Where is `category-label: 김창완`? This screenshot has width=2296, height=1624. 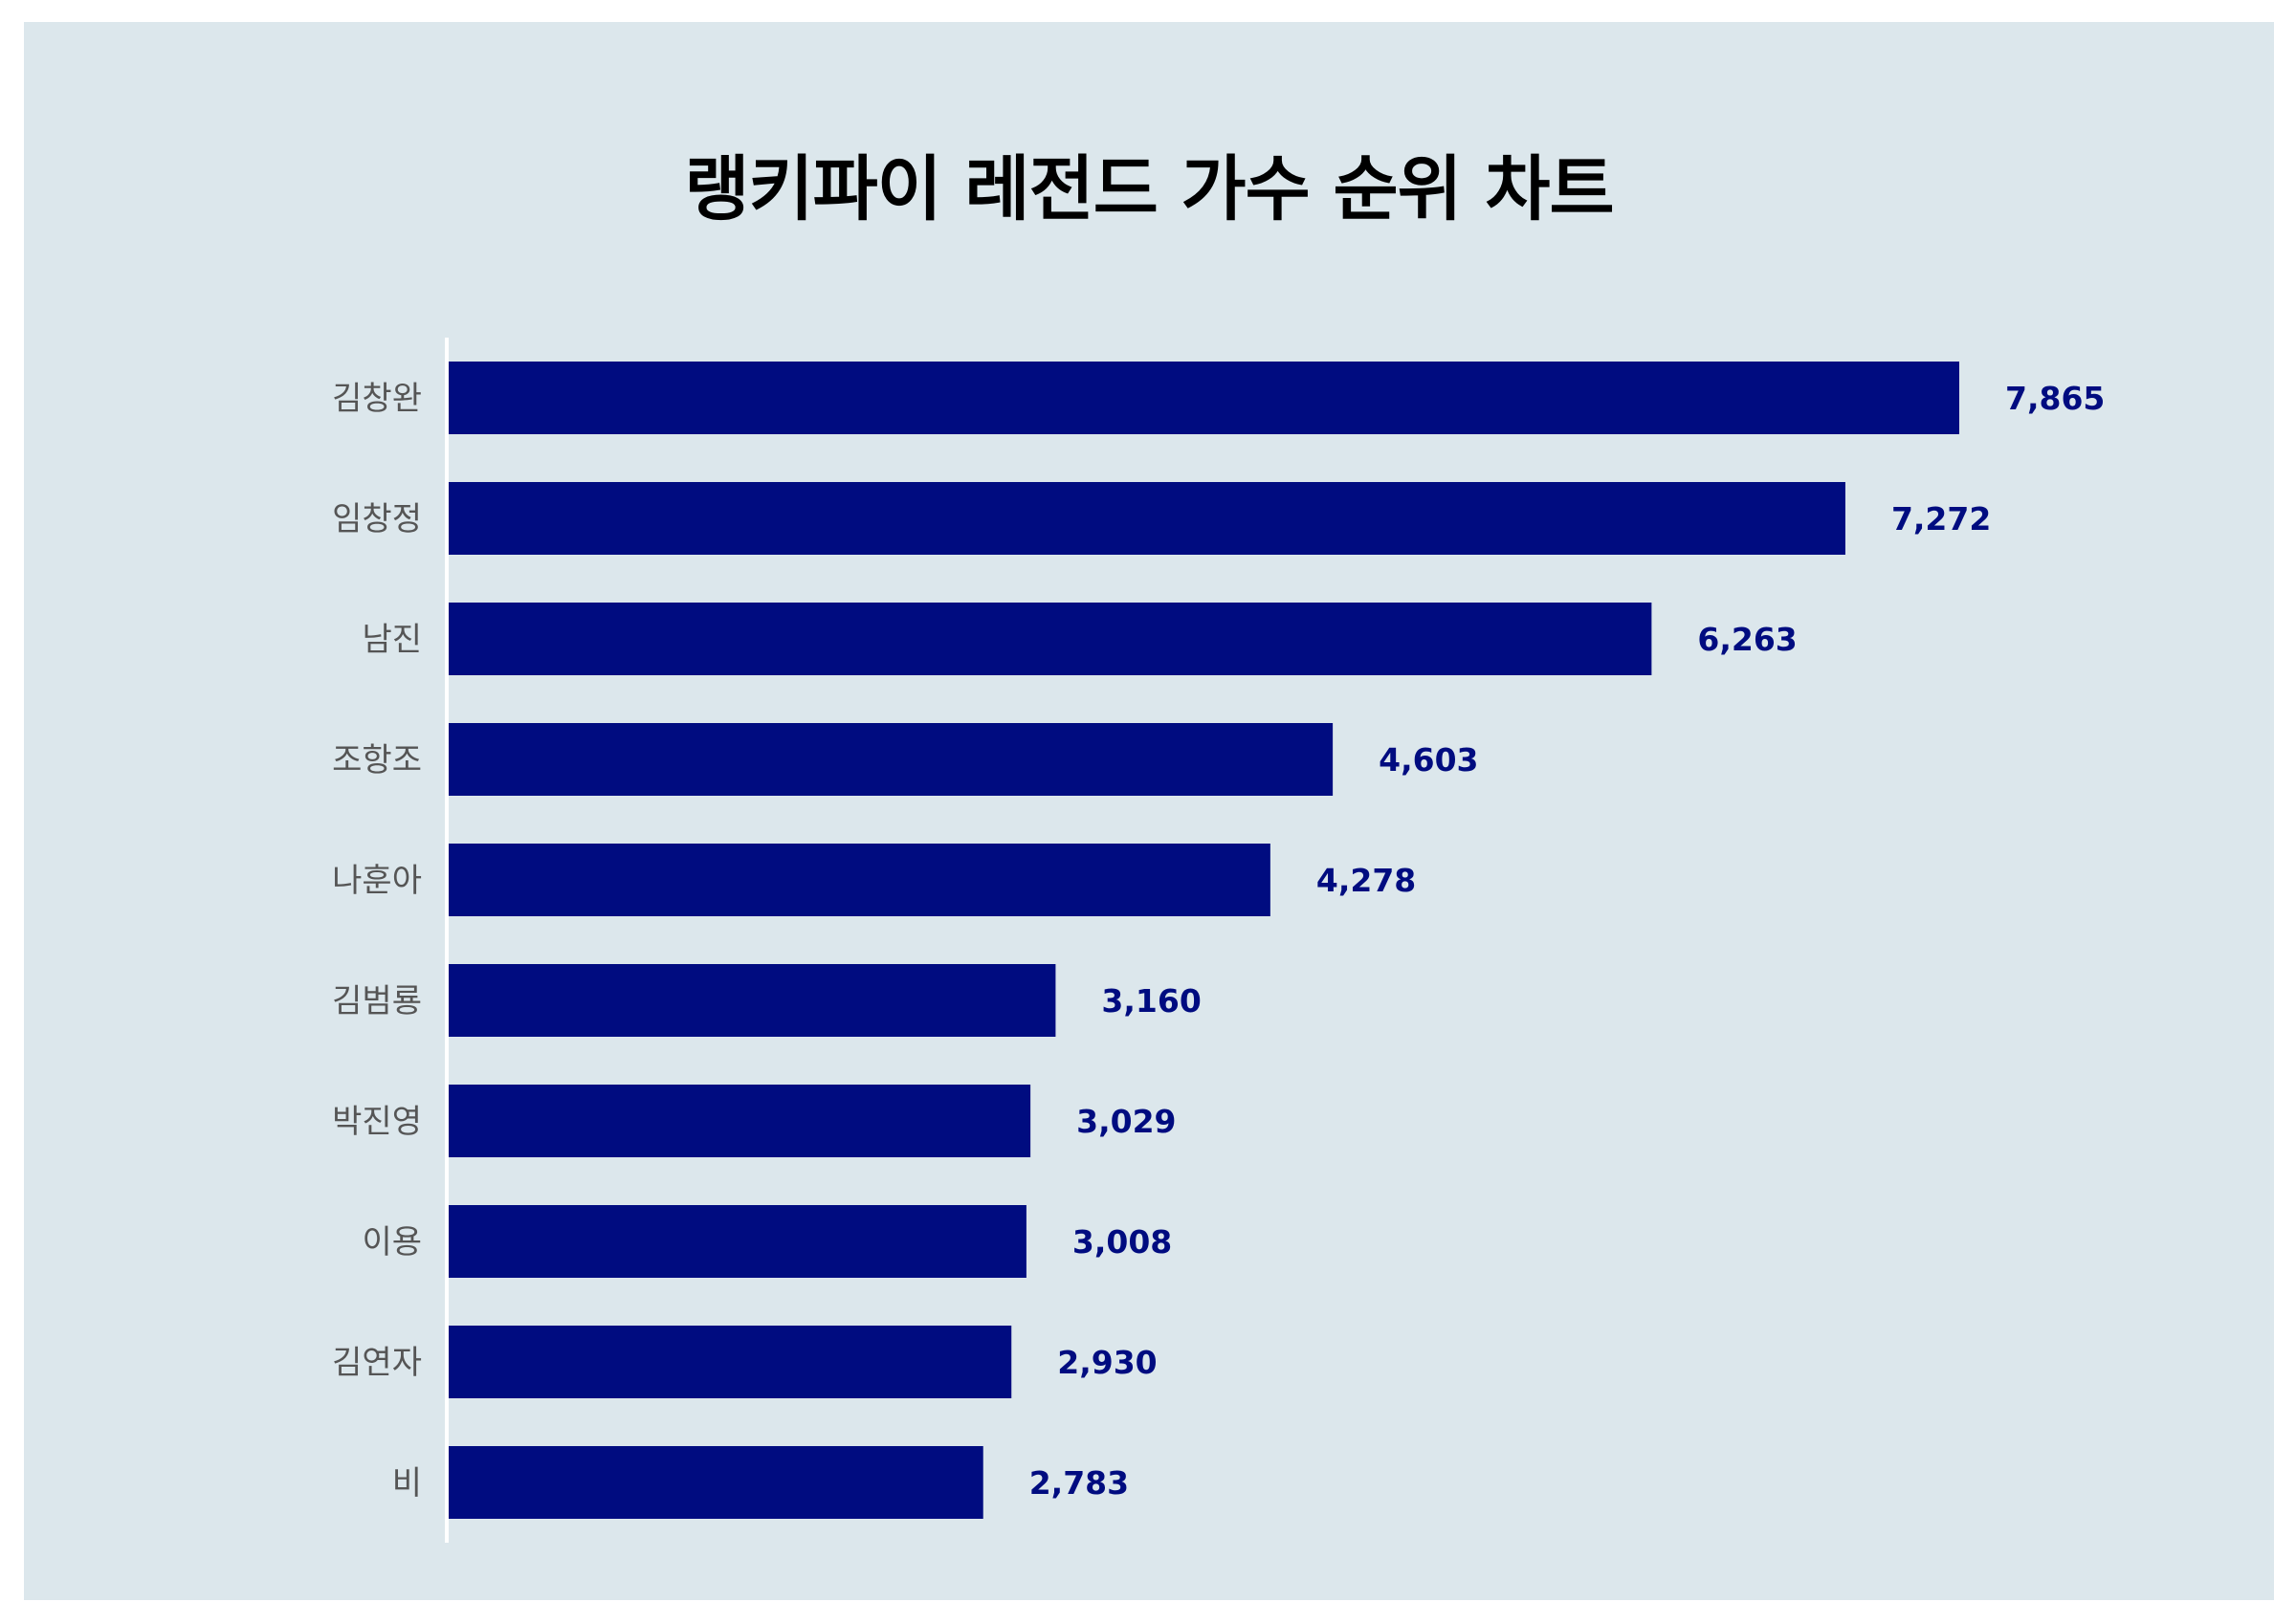 category-label: 김창완 is located at coordinates (377, 399).